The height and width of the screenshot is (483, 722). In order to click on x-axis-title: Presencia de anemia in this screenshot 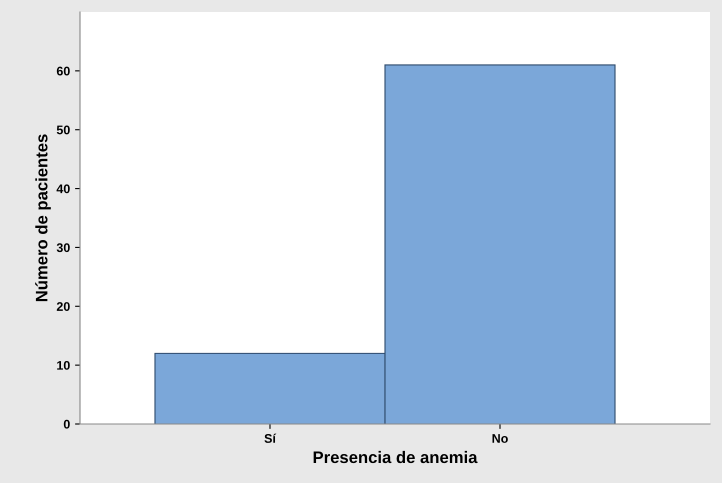, I will do `click(396, 457)`.